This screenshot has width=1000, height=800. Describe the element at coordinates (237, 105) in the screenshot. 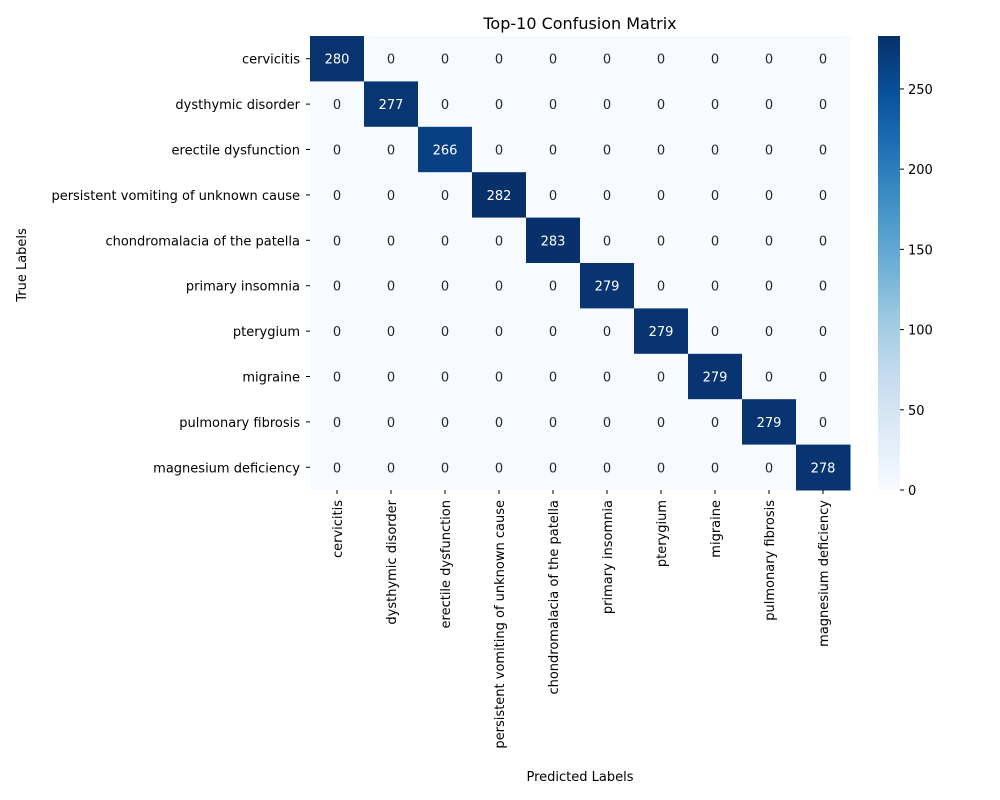

I see `y-tick-label: dysthymic disorder` at that location.